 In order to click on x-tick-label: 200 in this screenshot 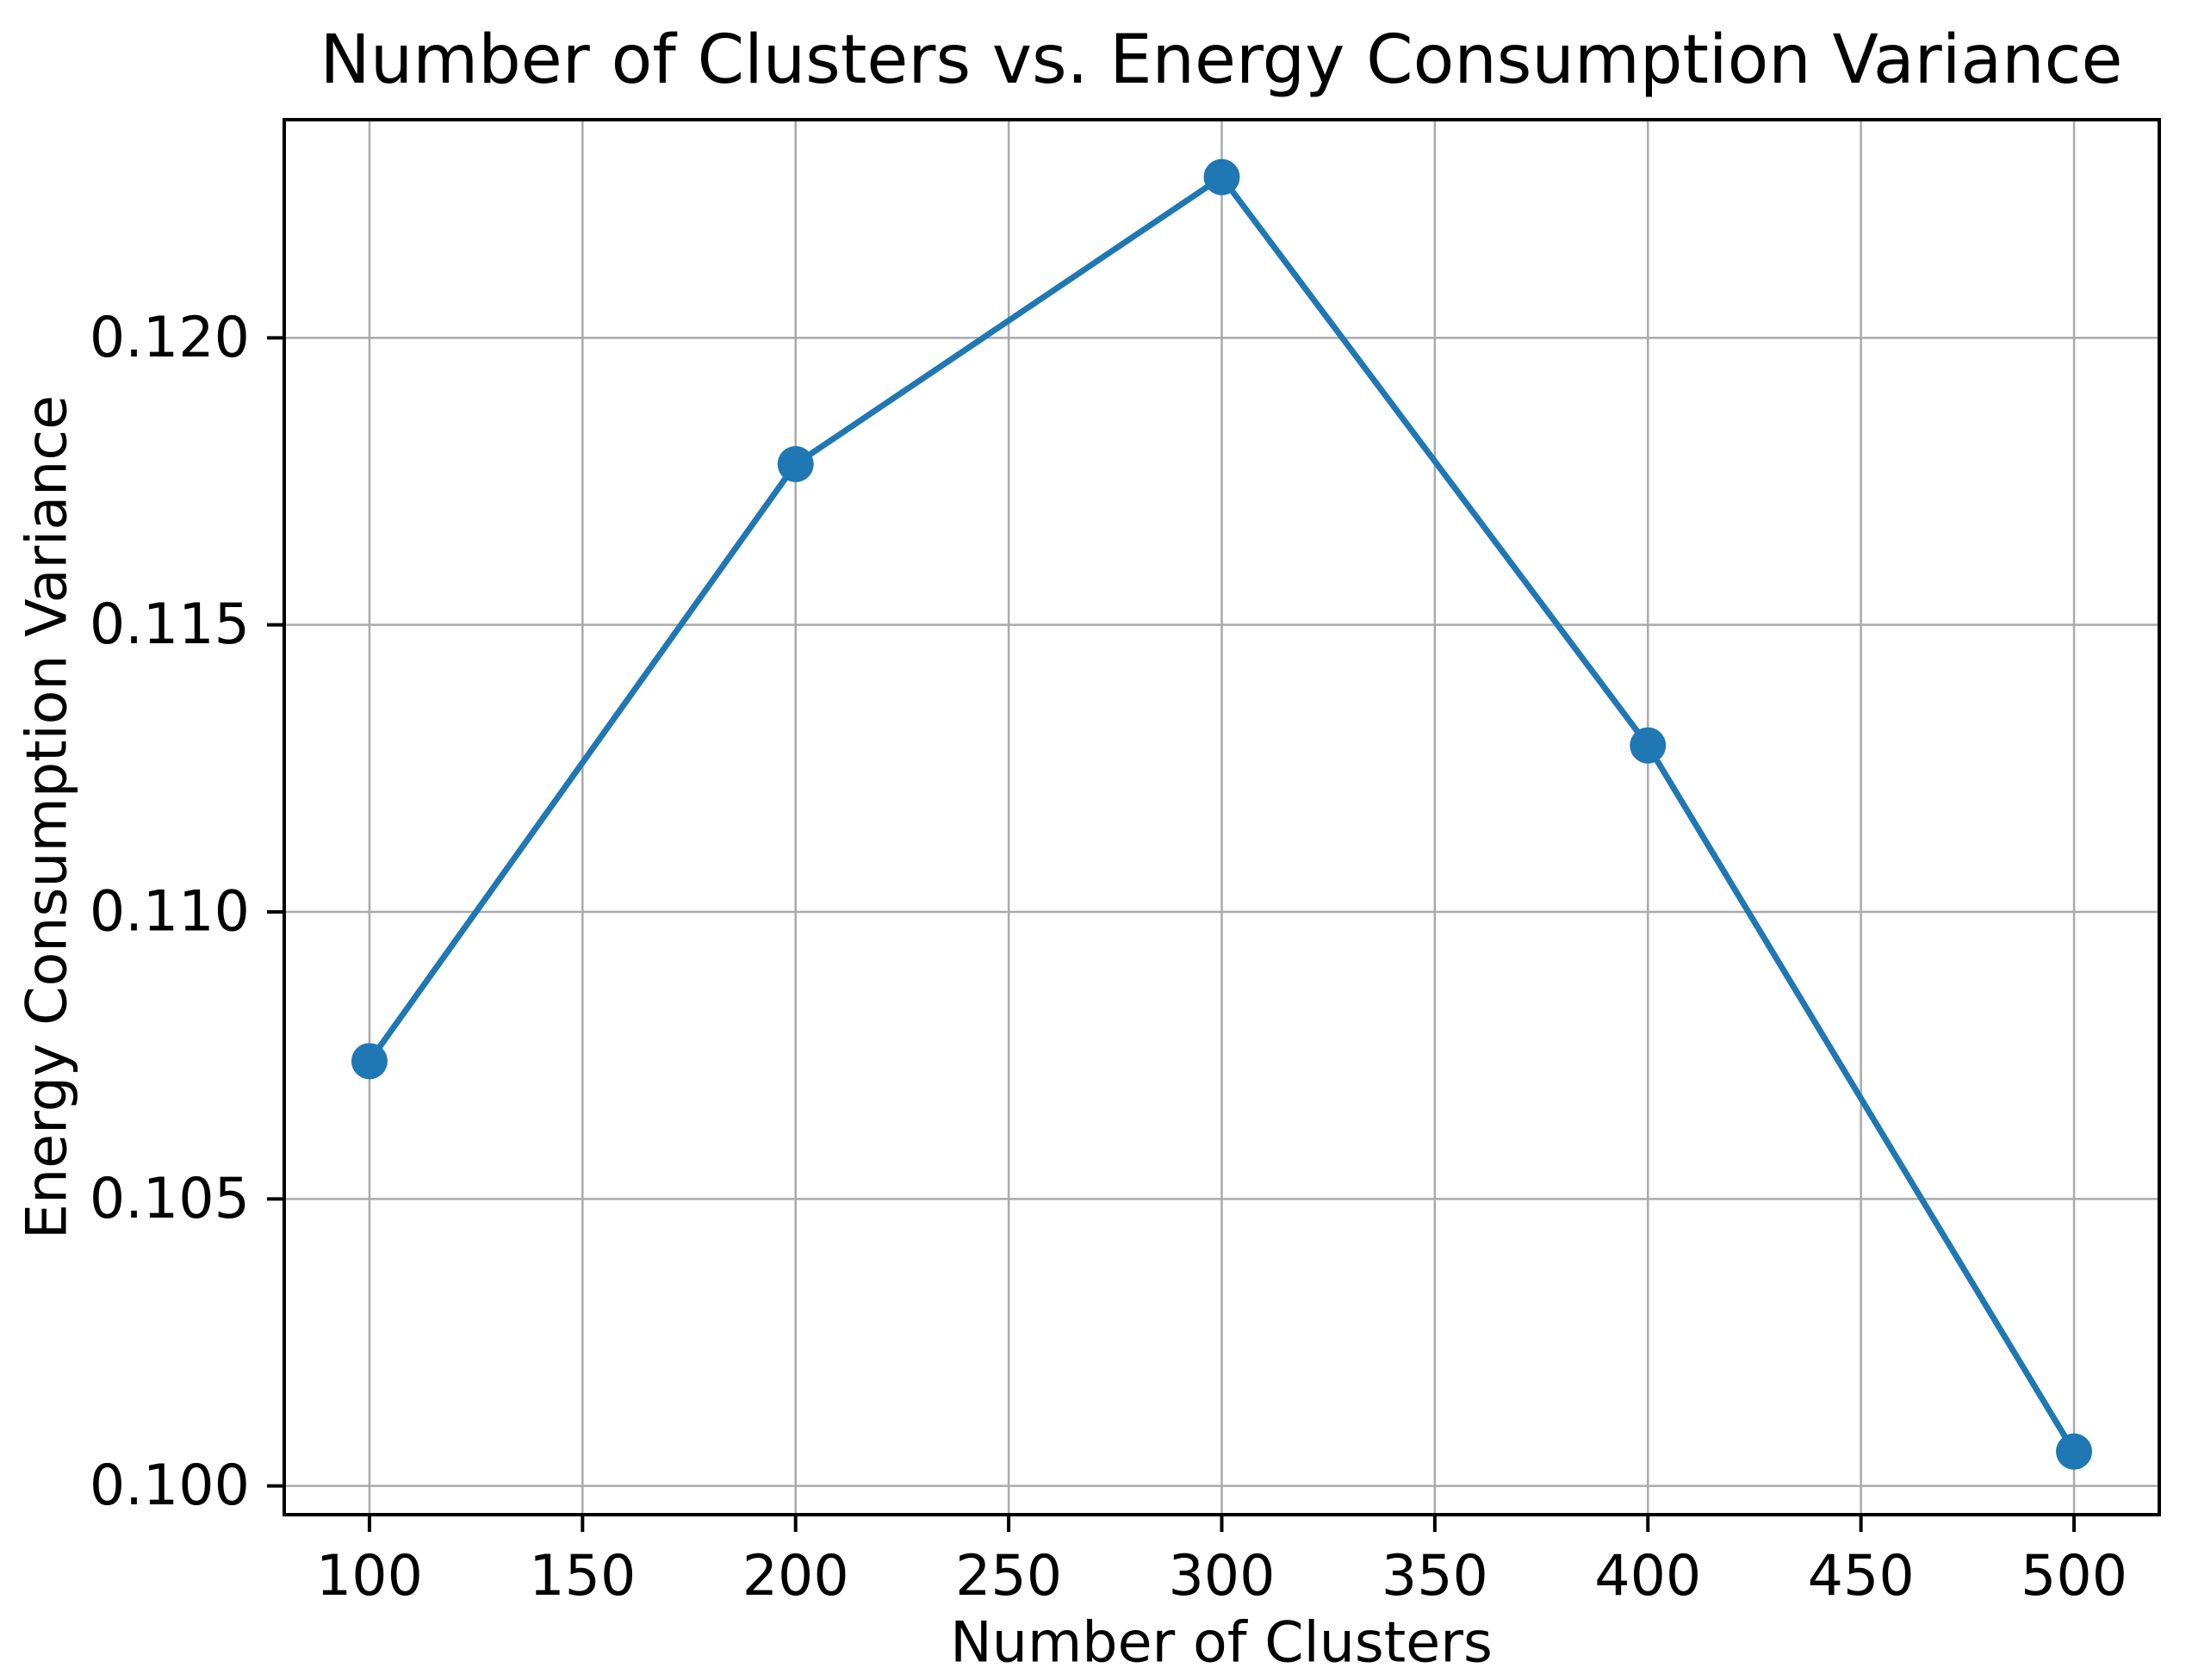, I will do `click(795, 1577)`.